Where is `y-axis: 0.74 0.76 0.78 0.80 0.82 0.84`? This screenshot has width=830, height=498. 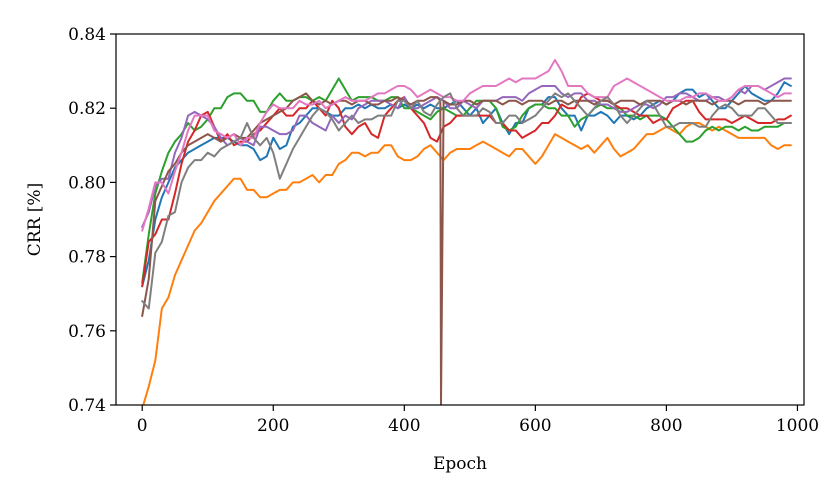
y-axis: 0.74 0.76 0.78 0.80 0.82 0.84 is located at coordinates (92, 220).